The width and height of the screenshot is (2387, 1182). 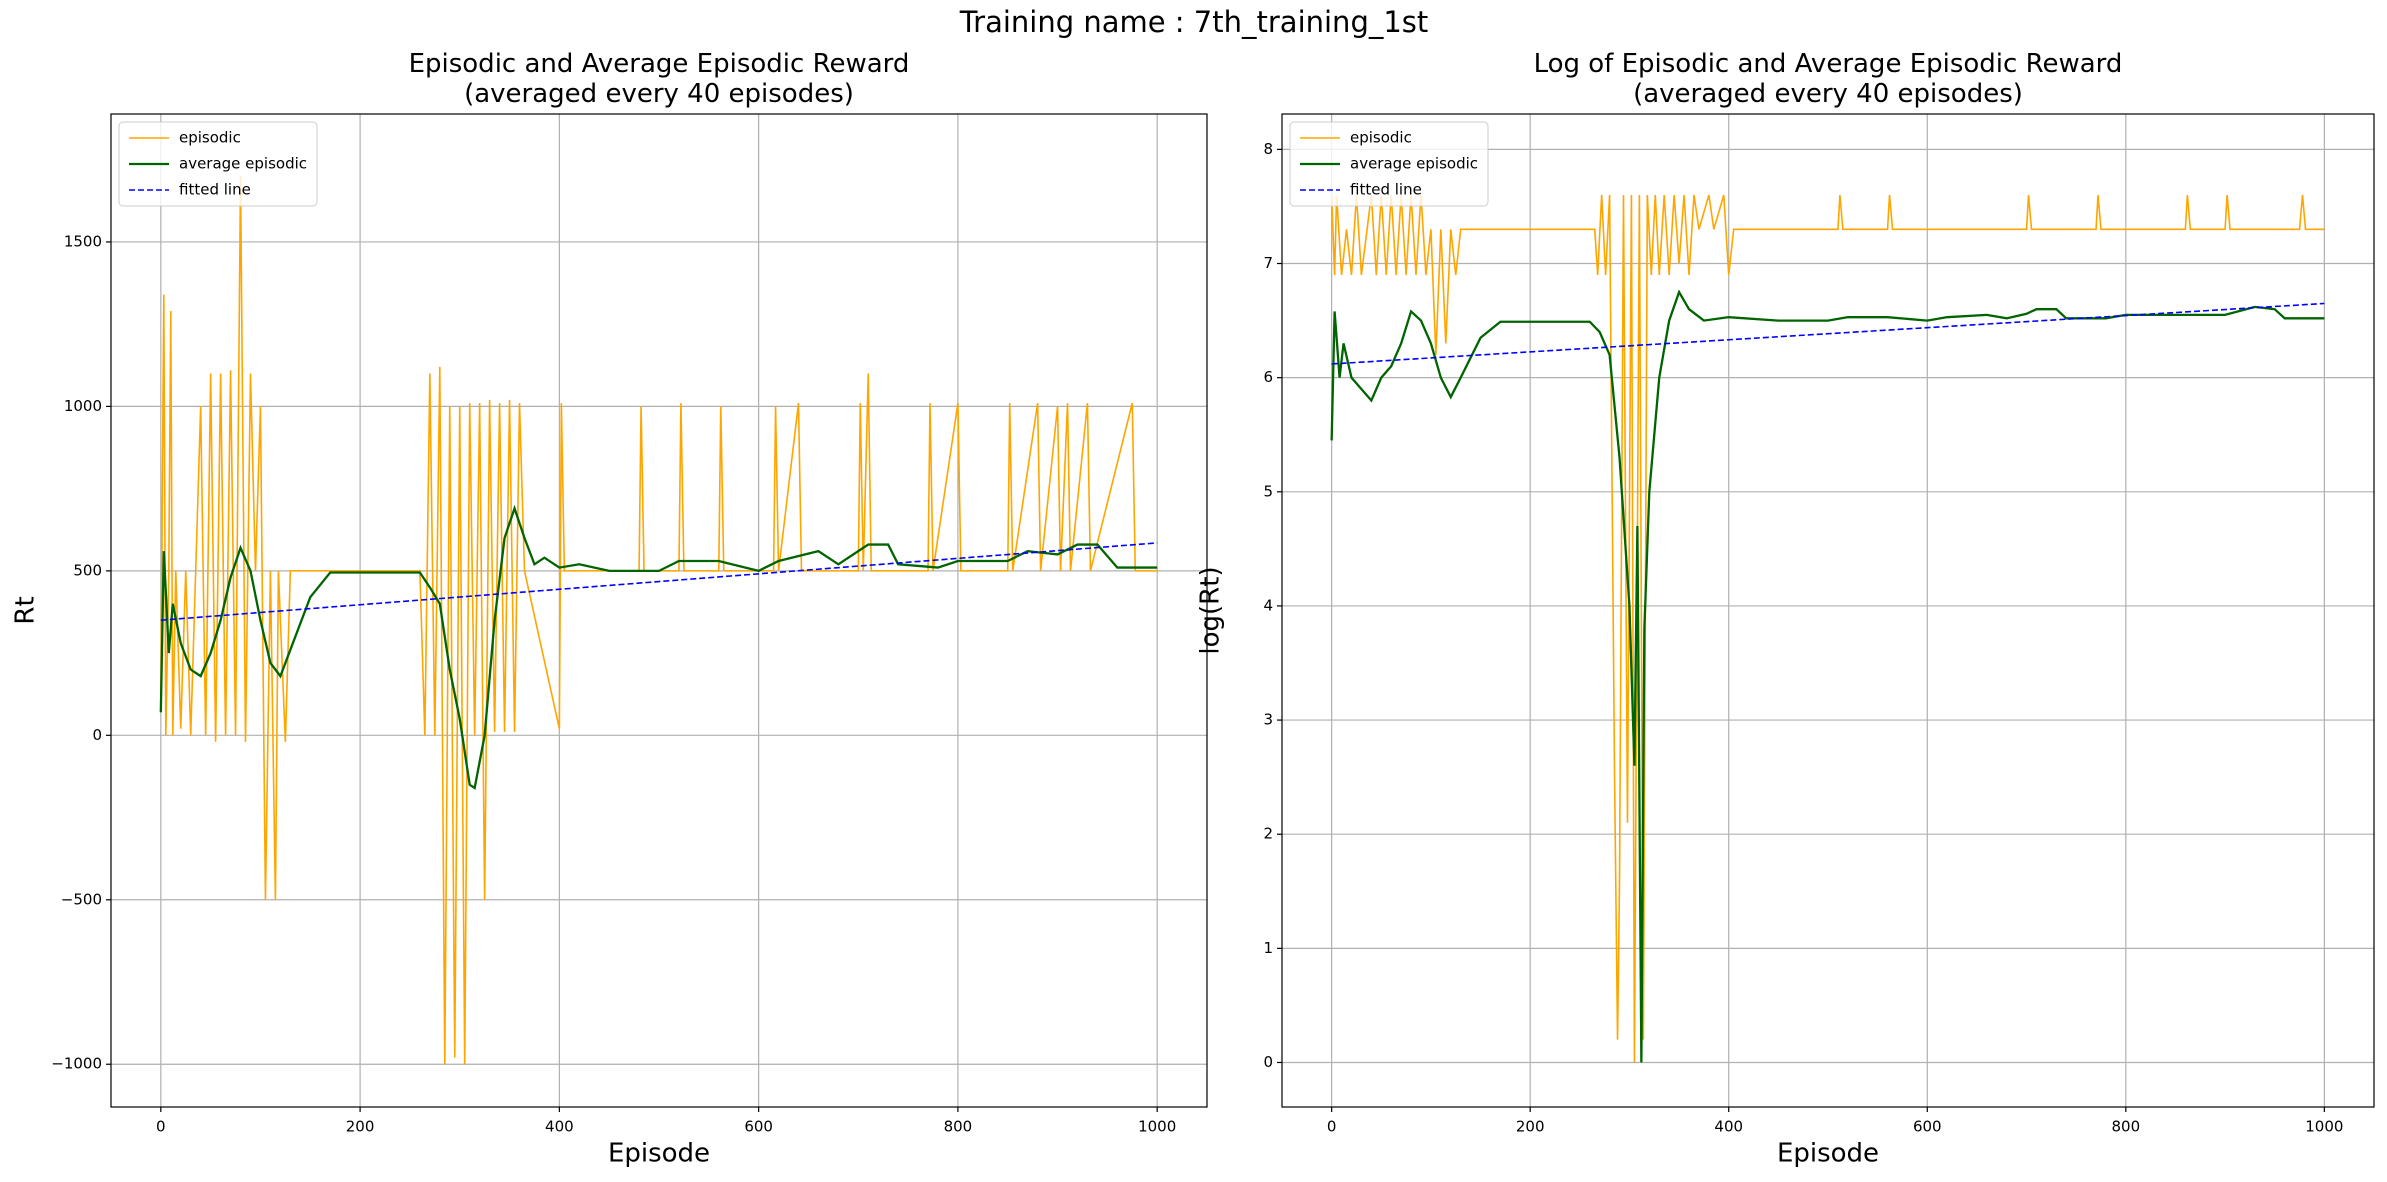 What do you see at coordinates (1268, 605) in the screenshot?
I see `y-tick-label: 4` at bounding box center [1268, 605].